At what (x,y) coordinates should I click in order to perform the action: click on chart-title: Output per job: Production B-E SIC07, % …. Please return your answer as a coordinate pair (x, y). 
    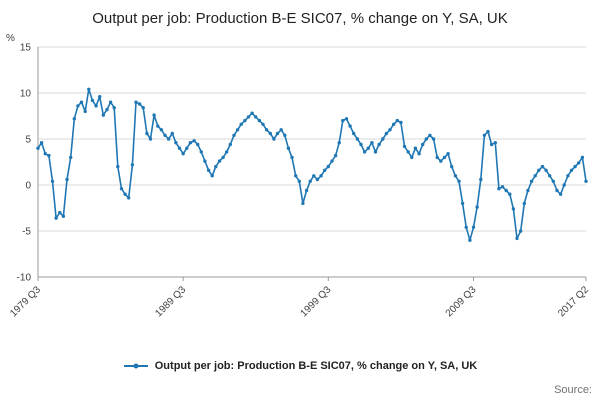
    Looking at the image, I should click on (300, 18).